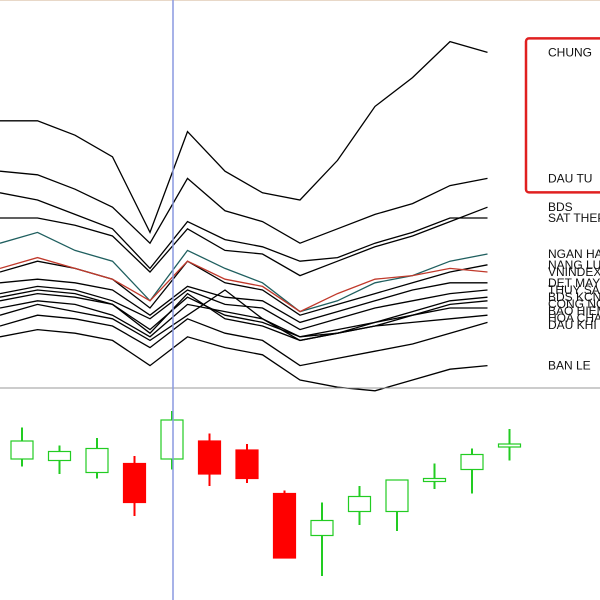 Image resolution: width=600 pixels, height=600 pixels. I want to click on series-label-dau-khi: DAU KHI, so click(572, 325).